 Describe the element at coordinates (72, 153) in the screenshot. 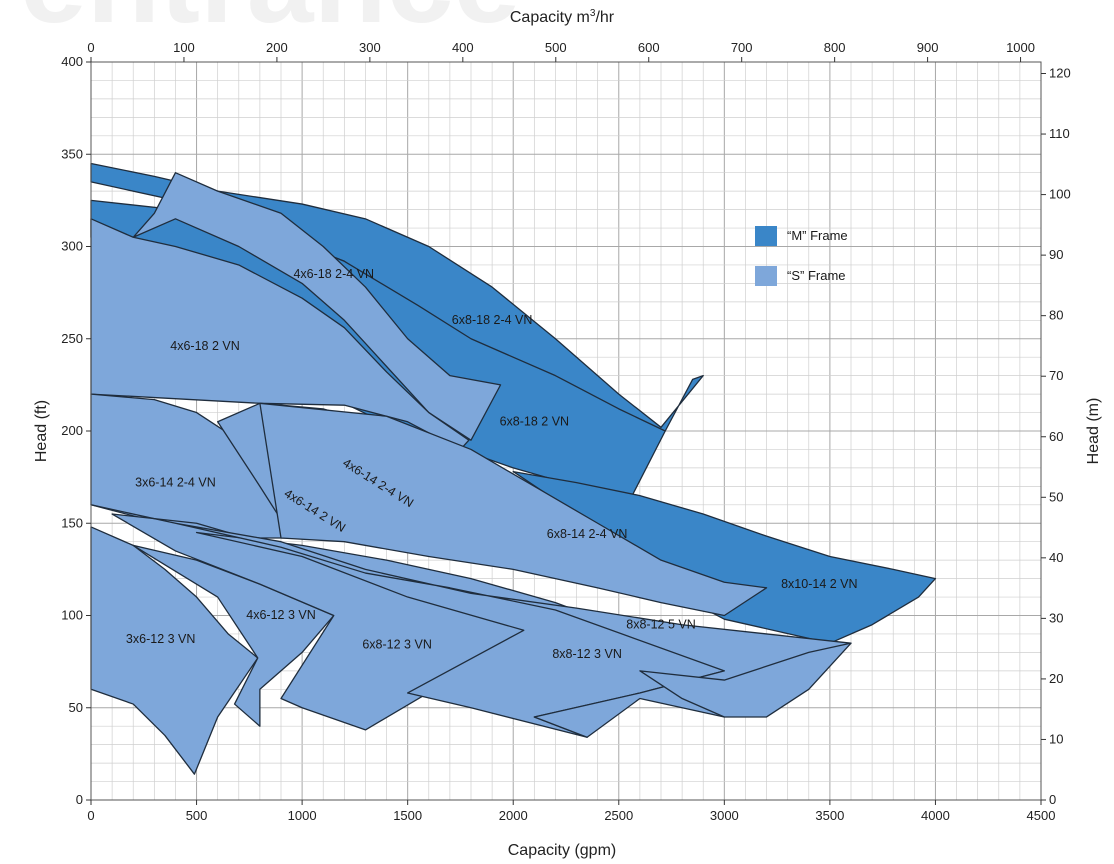

I see `y-tick-label: 350` at that location.